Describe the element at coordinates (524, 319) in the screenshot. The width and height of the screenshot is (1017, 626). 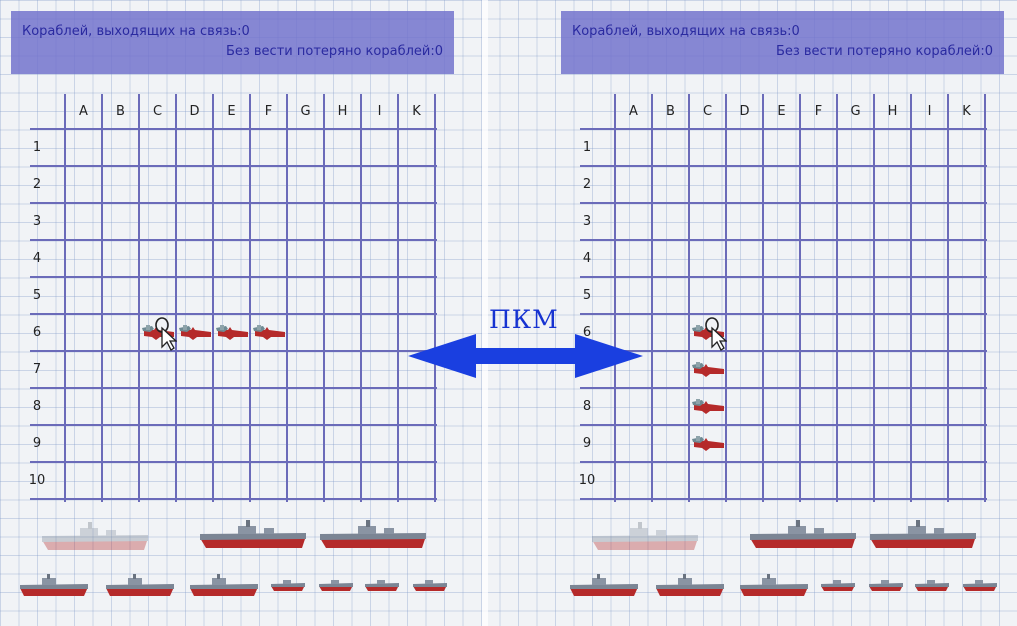
I see `right-click-label: ПКМ` at that location.